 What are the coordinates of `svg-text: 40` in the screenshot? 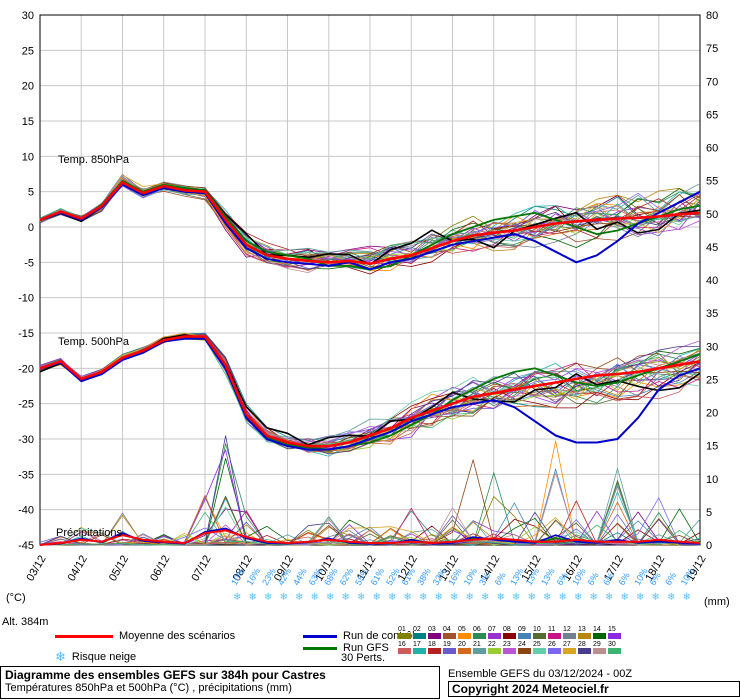 It's located at (712, 281).